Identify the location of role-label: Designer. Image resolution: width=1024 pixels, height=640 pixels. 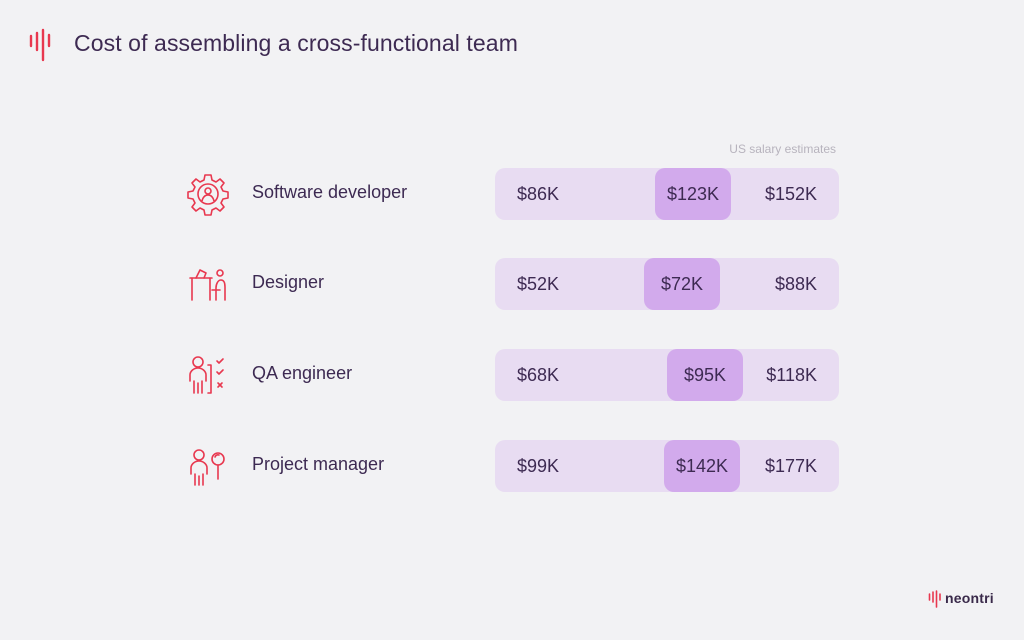
(288, 282).